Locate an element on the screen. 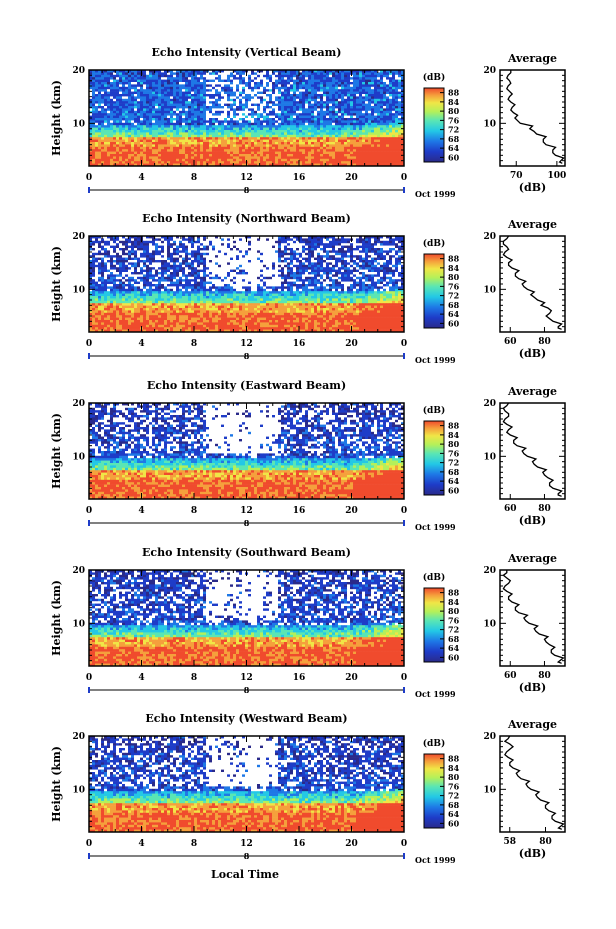 The height and width of the screenshot is (929, 616). panel-title: Echo Intensity (Vertical Beam) is located at coordinates (246, 52).